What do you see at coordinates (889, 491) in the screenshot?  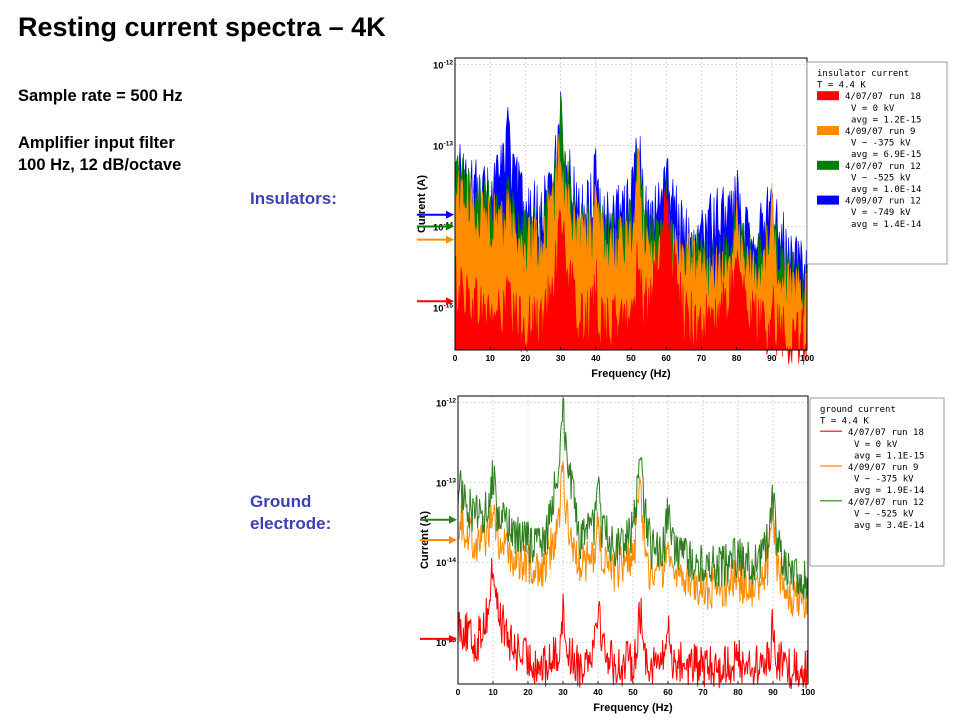 I see `legend-series-detail: avg = 1.9E-14` at bounding box center [889, 491].